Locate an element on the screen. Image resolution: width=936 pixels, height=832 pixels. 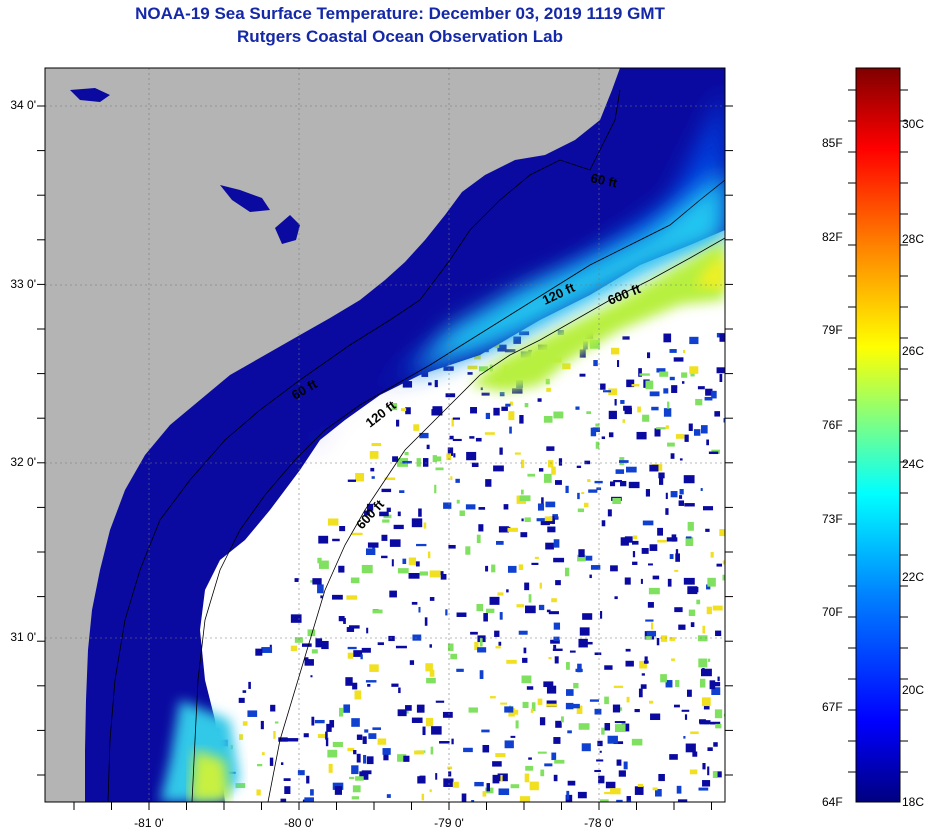
lon-label-79: -79 0' is located at coordinates (449, 823).